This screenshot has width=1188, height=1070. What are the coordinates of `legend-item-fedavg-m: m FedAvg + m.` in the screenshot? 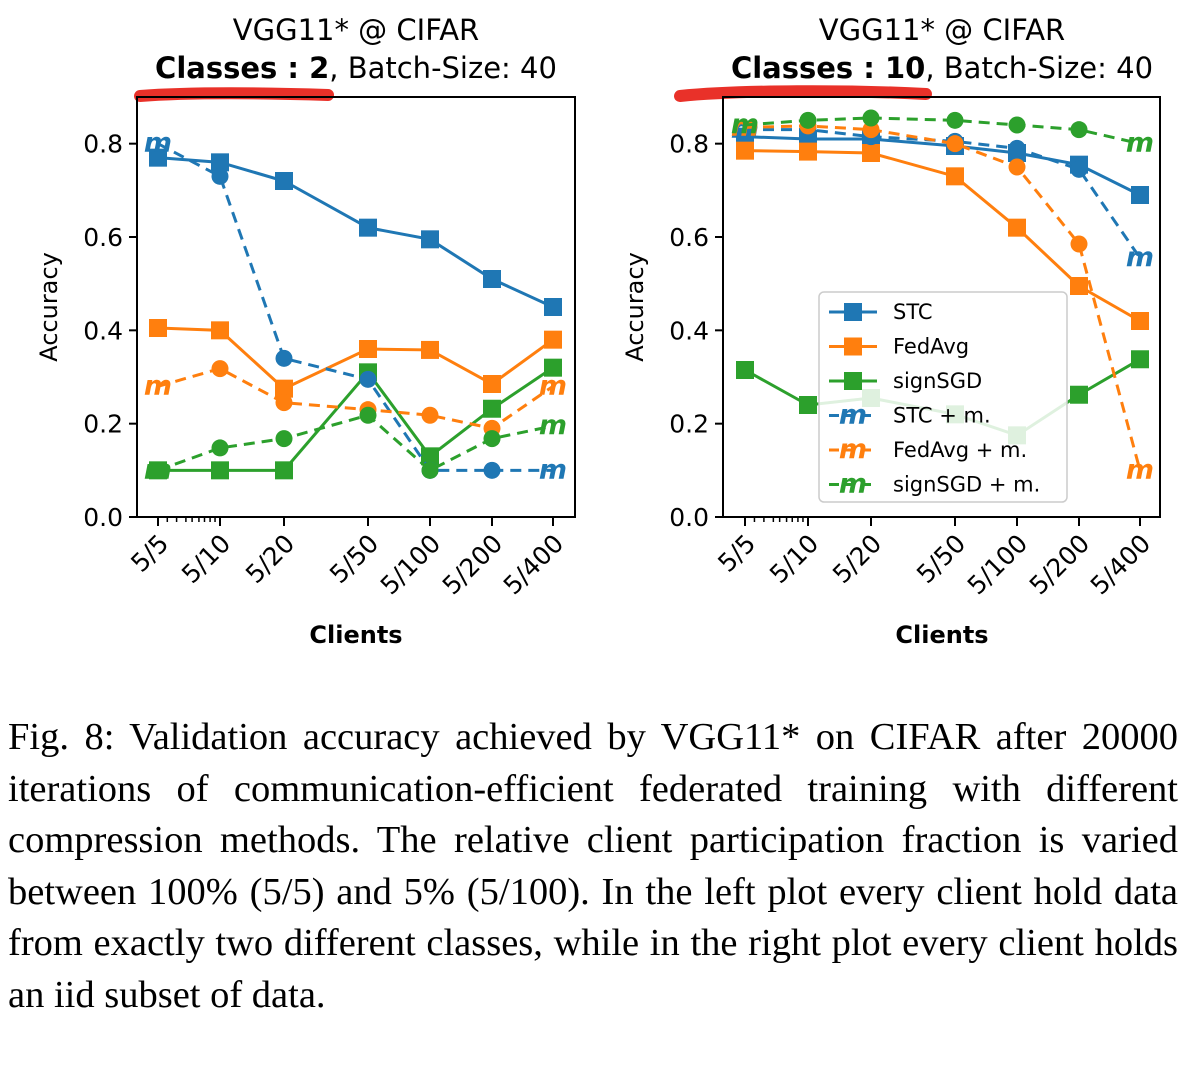 It's located at (928, 449).